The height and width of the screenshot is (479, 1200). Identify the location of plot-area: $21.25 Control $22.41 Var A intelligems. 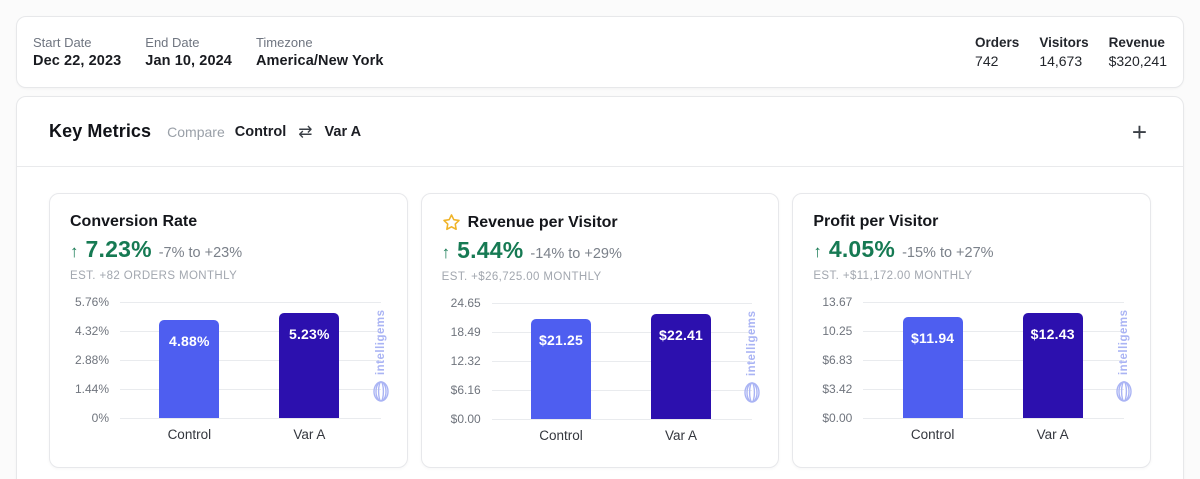
(626, 373).